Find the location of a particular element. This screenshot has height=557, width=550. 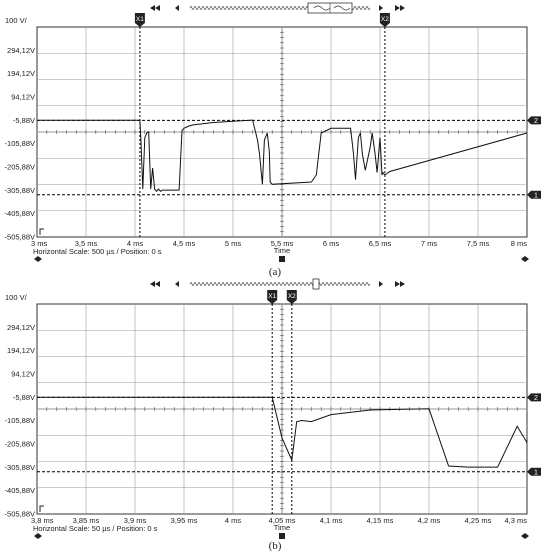

x-tick-label: 3,9 ms is located at coordinates (135, 520).